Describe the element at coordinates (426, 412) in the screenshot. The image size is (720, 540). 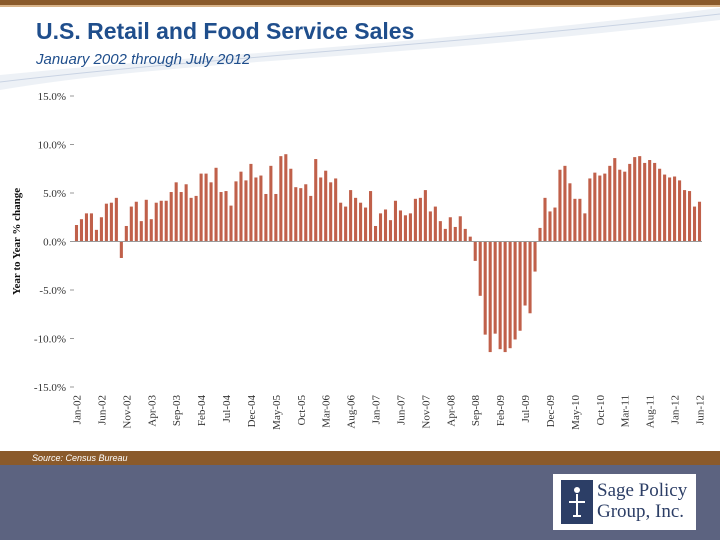
I see `x-tick-label: Nov-07` at that location.